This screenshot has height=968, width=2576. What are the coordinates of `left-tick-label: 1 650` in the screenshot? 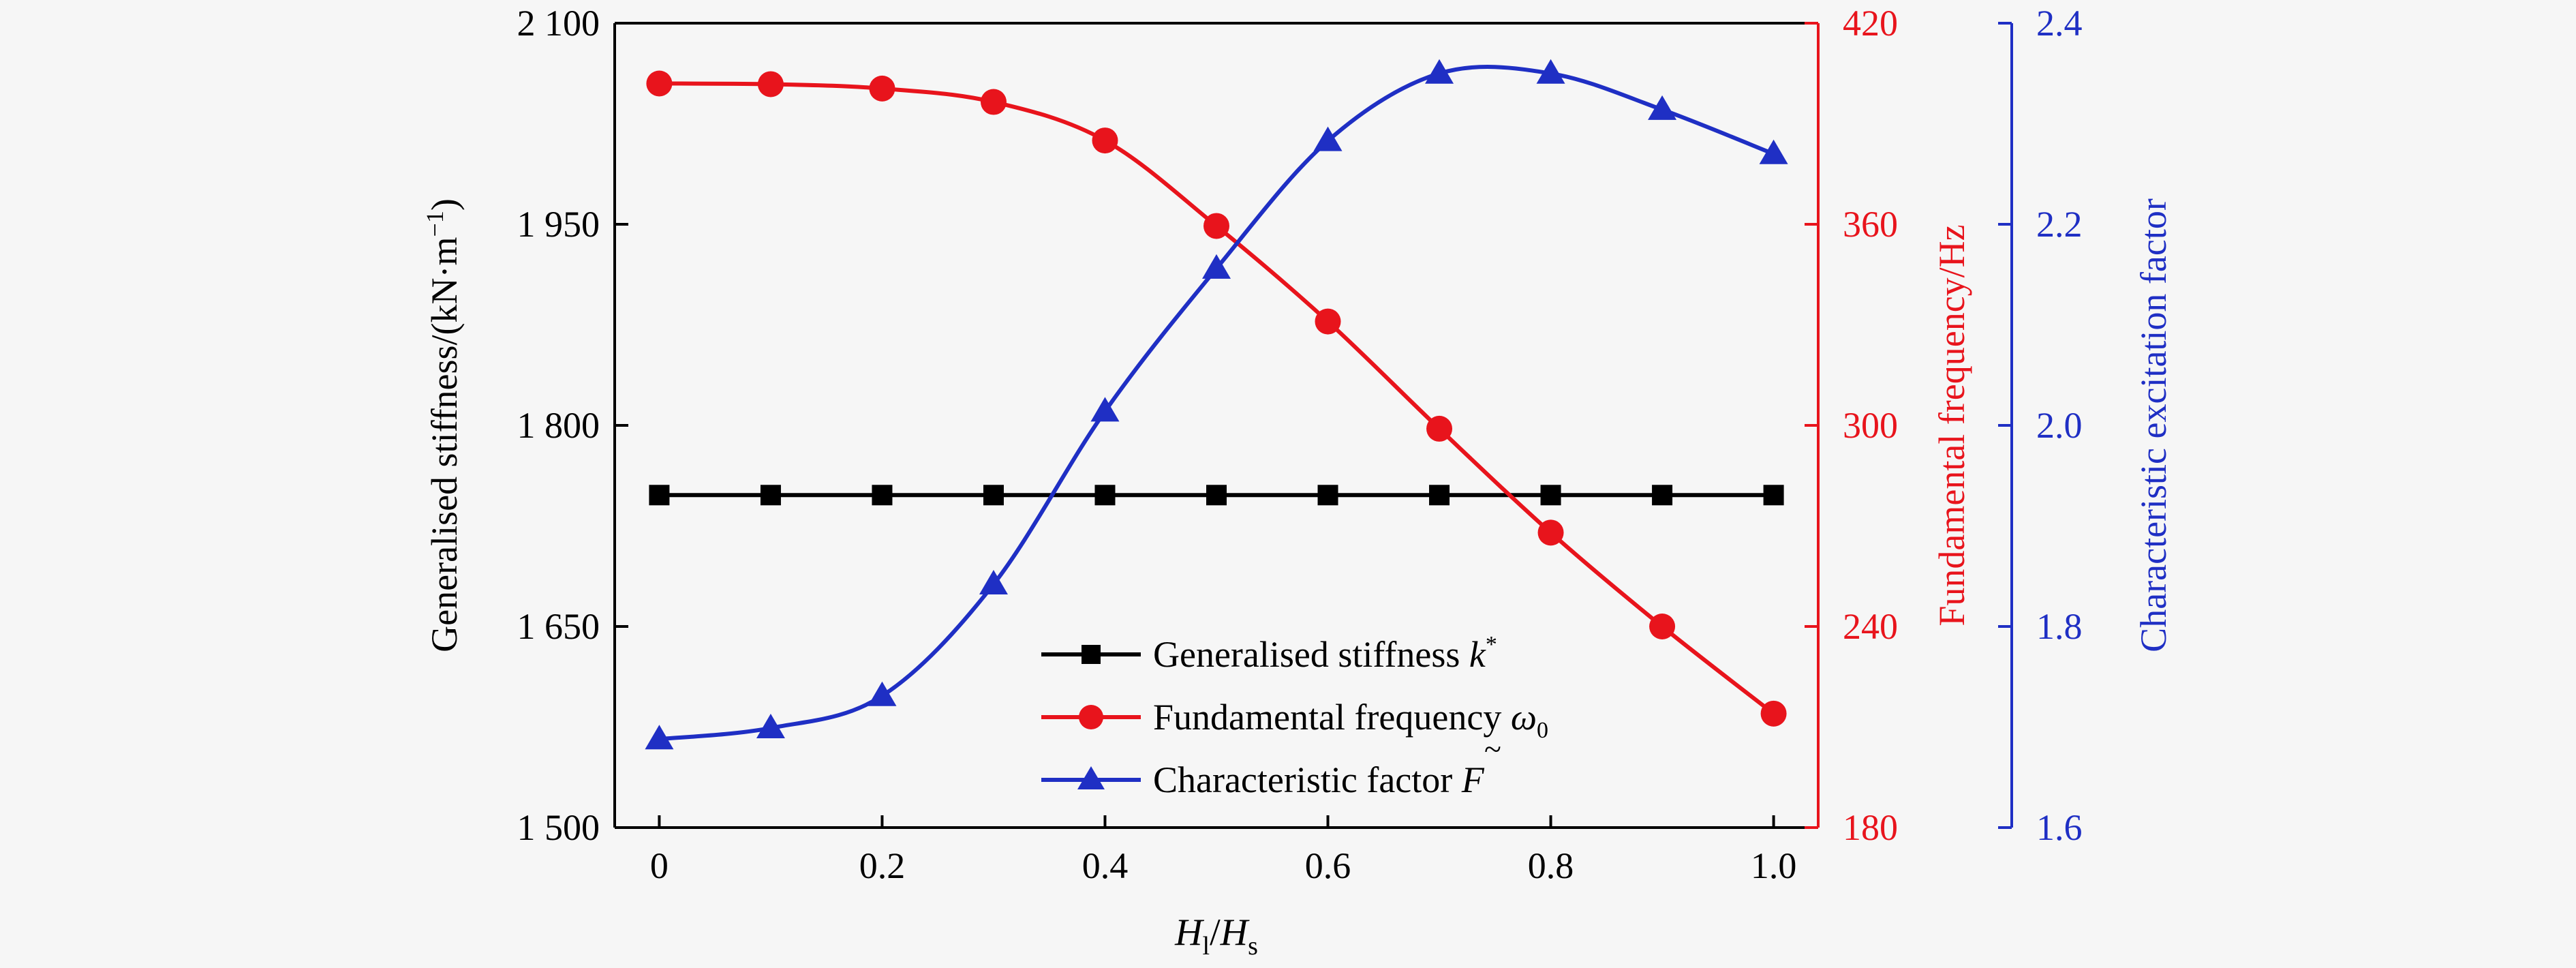 It's located at (558, 626).